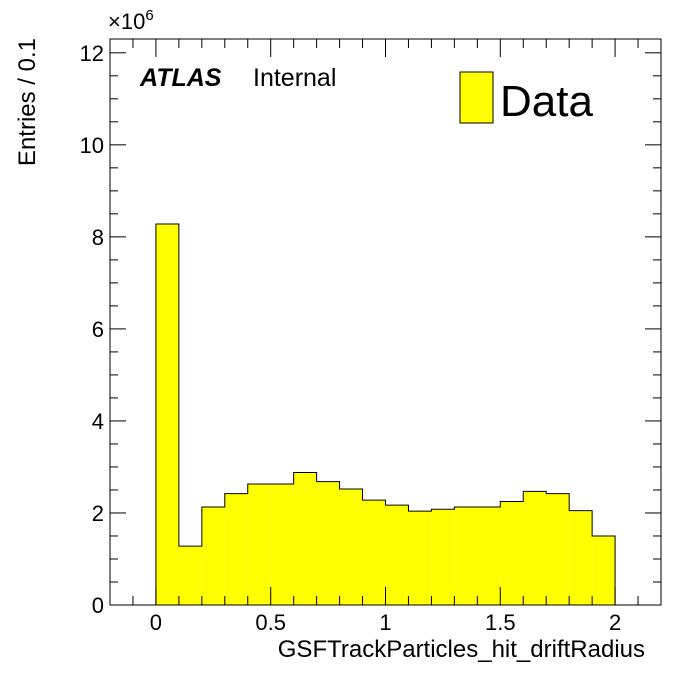 Image resolution: width=696 pixels, height=677 pixels. Describe the element at coordinates (180, 78) in the screenshot. I see `atlas-label: ATLAS` at that location.